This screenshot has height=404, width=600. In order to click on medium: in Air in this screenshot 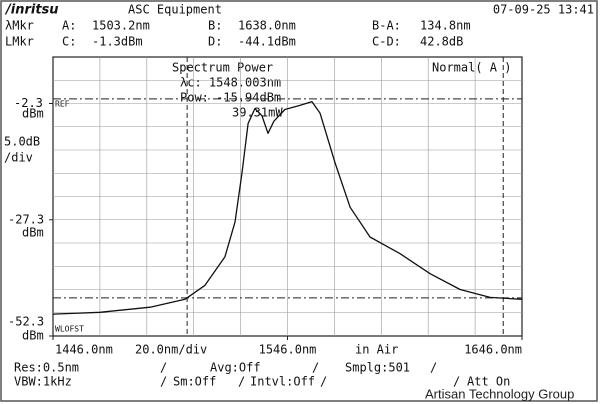, I will do `click(376, 350)`.